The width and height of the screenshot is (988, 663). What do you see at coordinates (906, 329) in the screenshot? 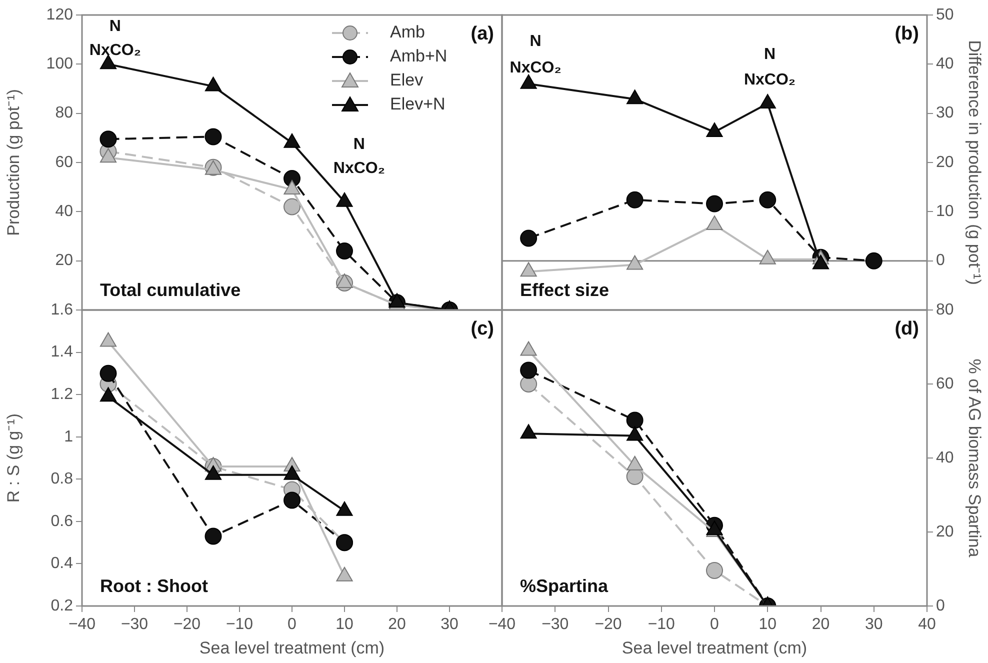
I see `text: (d)` at bounding box center [906, 329].